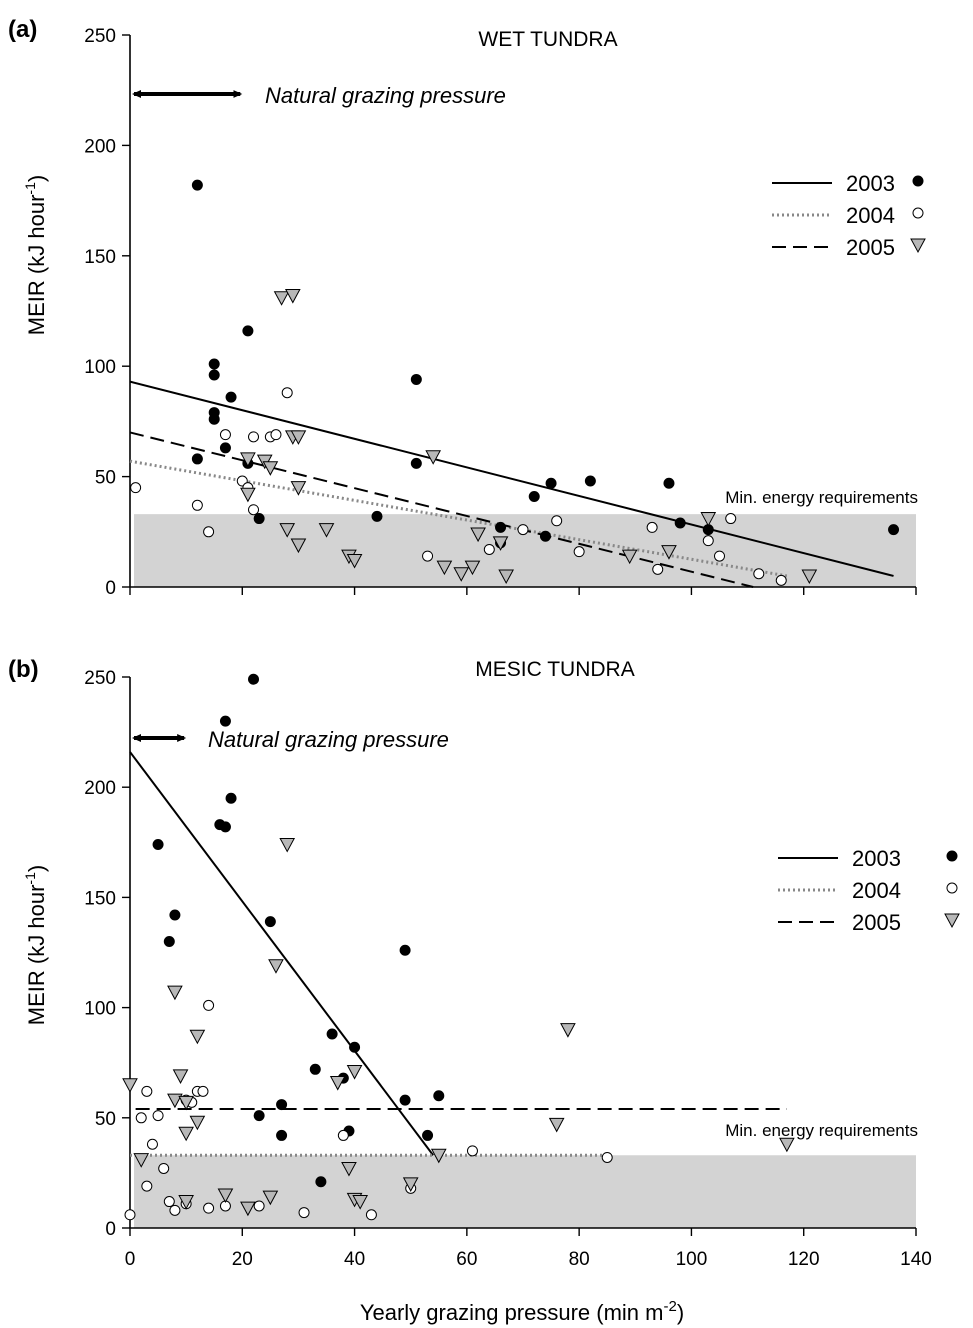 This screenshot has width=973, height=1328. What do you see at coordinates (952, 921) in the screenshot?
I see `legend-marker-2005` at bounding box center [952, 921].